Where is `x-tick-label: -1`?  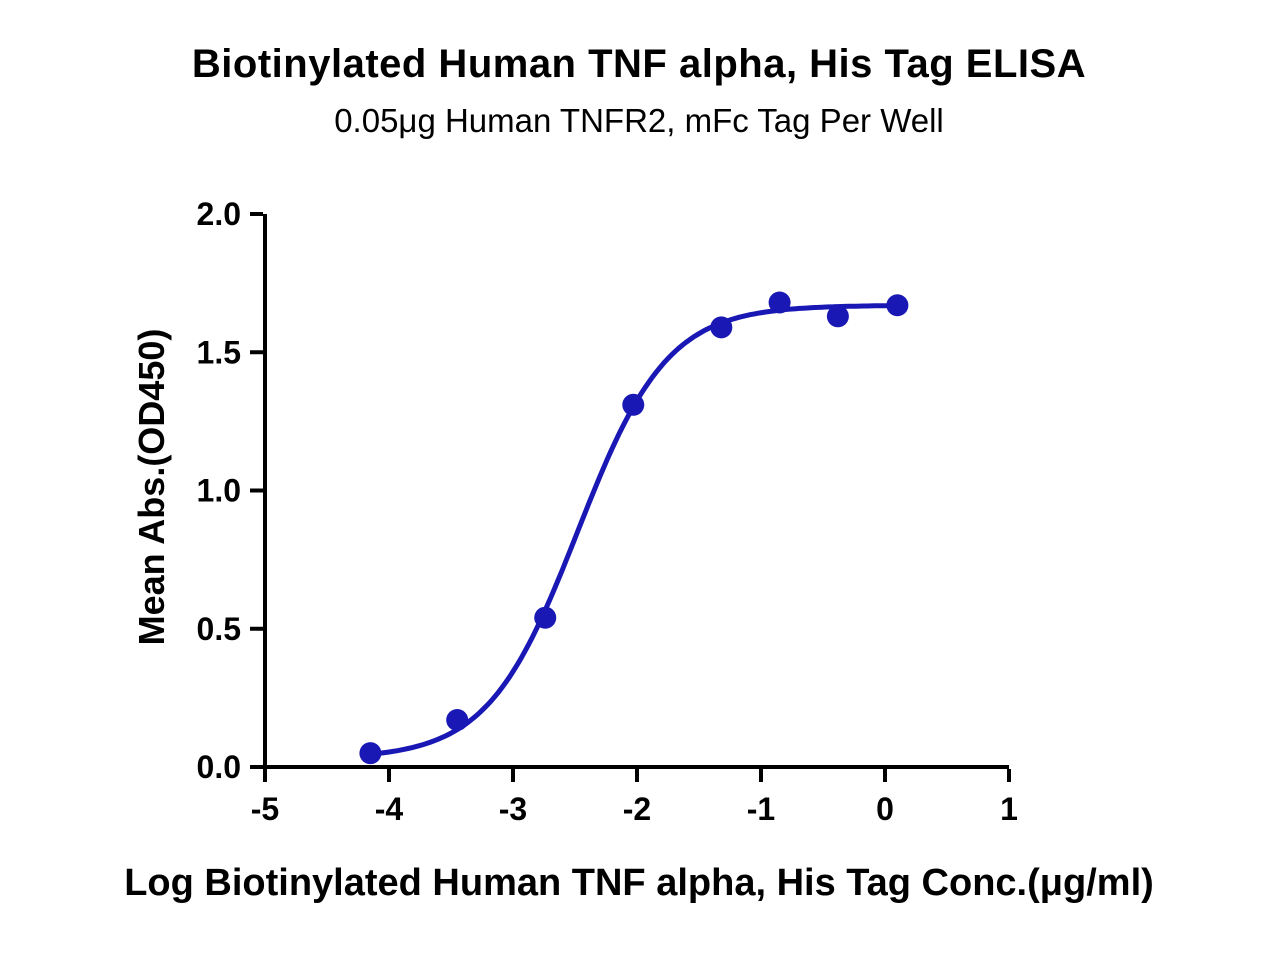
x-tick-label: -1 is located at coordinates (761, 809).